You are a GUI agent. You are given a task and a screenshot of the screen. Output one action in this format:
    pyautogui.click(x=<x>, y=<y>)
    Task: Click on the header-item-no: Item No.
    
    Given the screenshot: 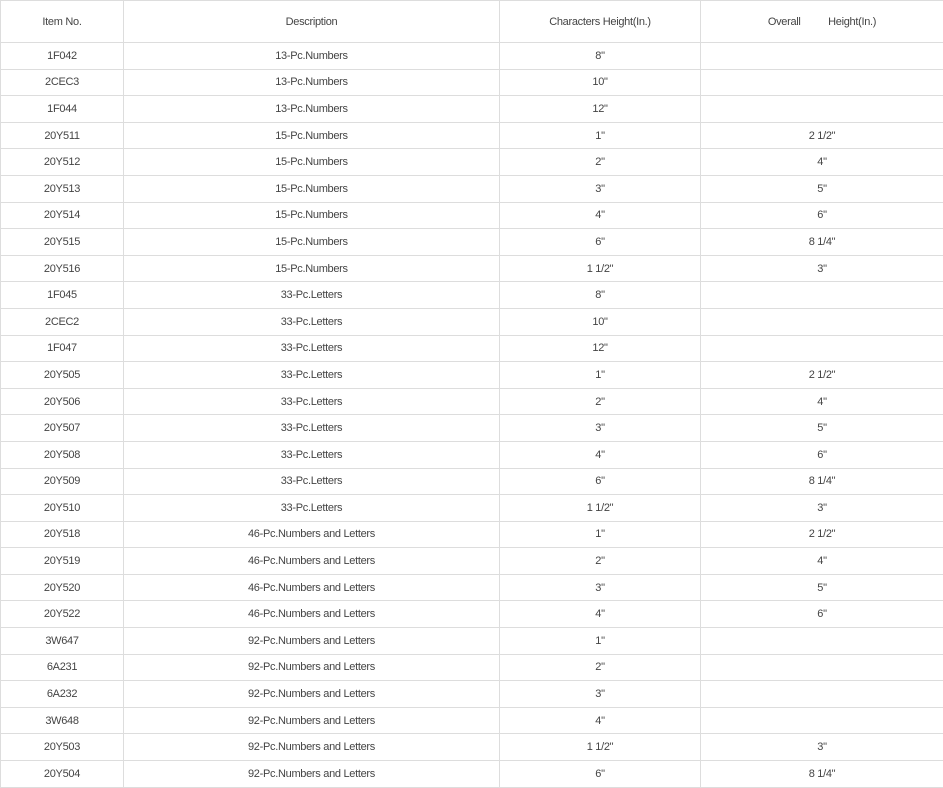 What is the action you would take?
    pyautogui.click(x=62, y=22)
    